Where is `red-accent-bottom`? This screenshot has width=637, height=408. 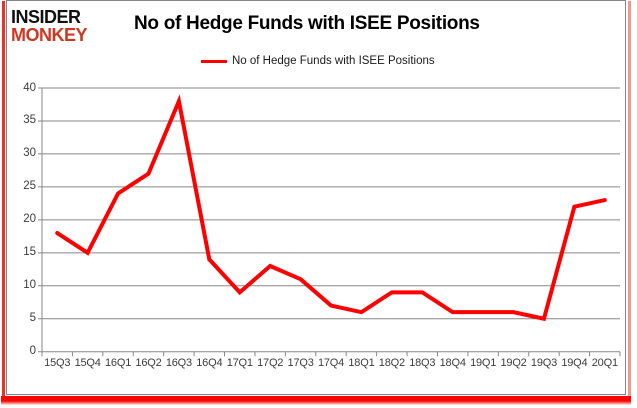 red-accent-bottom is located at coordinates (316, 400).